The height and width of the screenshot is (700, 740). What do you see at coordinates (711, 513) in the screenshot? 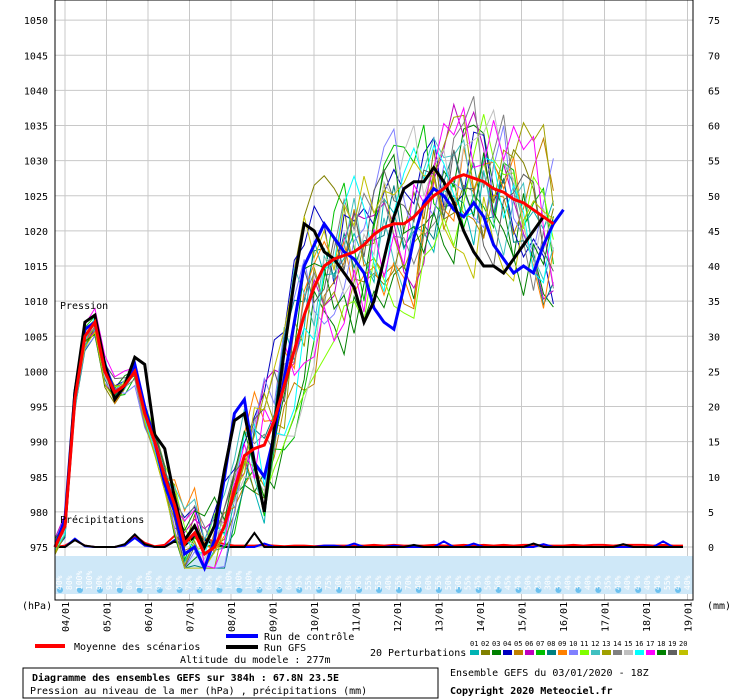
I see `y2-tick-label: 5` at bounding box center [711, 513].